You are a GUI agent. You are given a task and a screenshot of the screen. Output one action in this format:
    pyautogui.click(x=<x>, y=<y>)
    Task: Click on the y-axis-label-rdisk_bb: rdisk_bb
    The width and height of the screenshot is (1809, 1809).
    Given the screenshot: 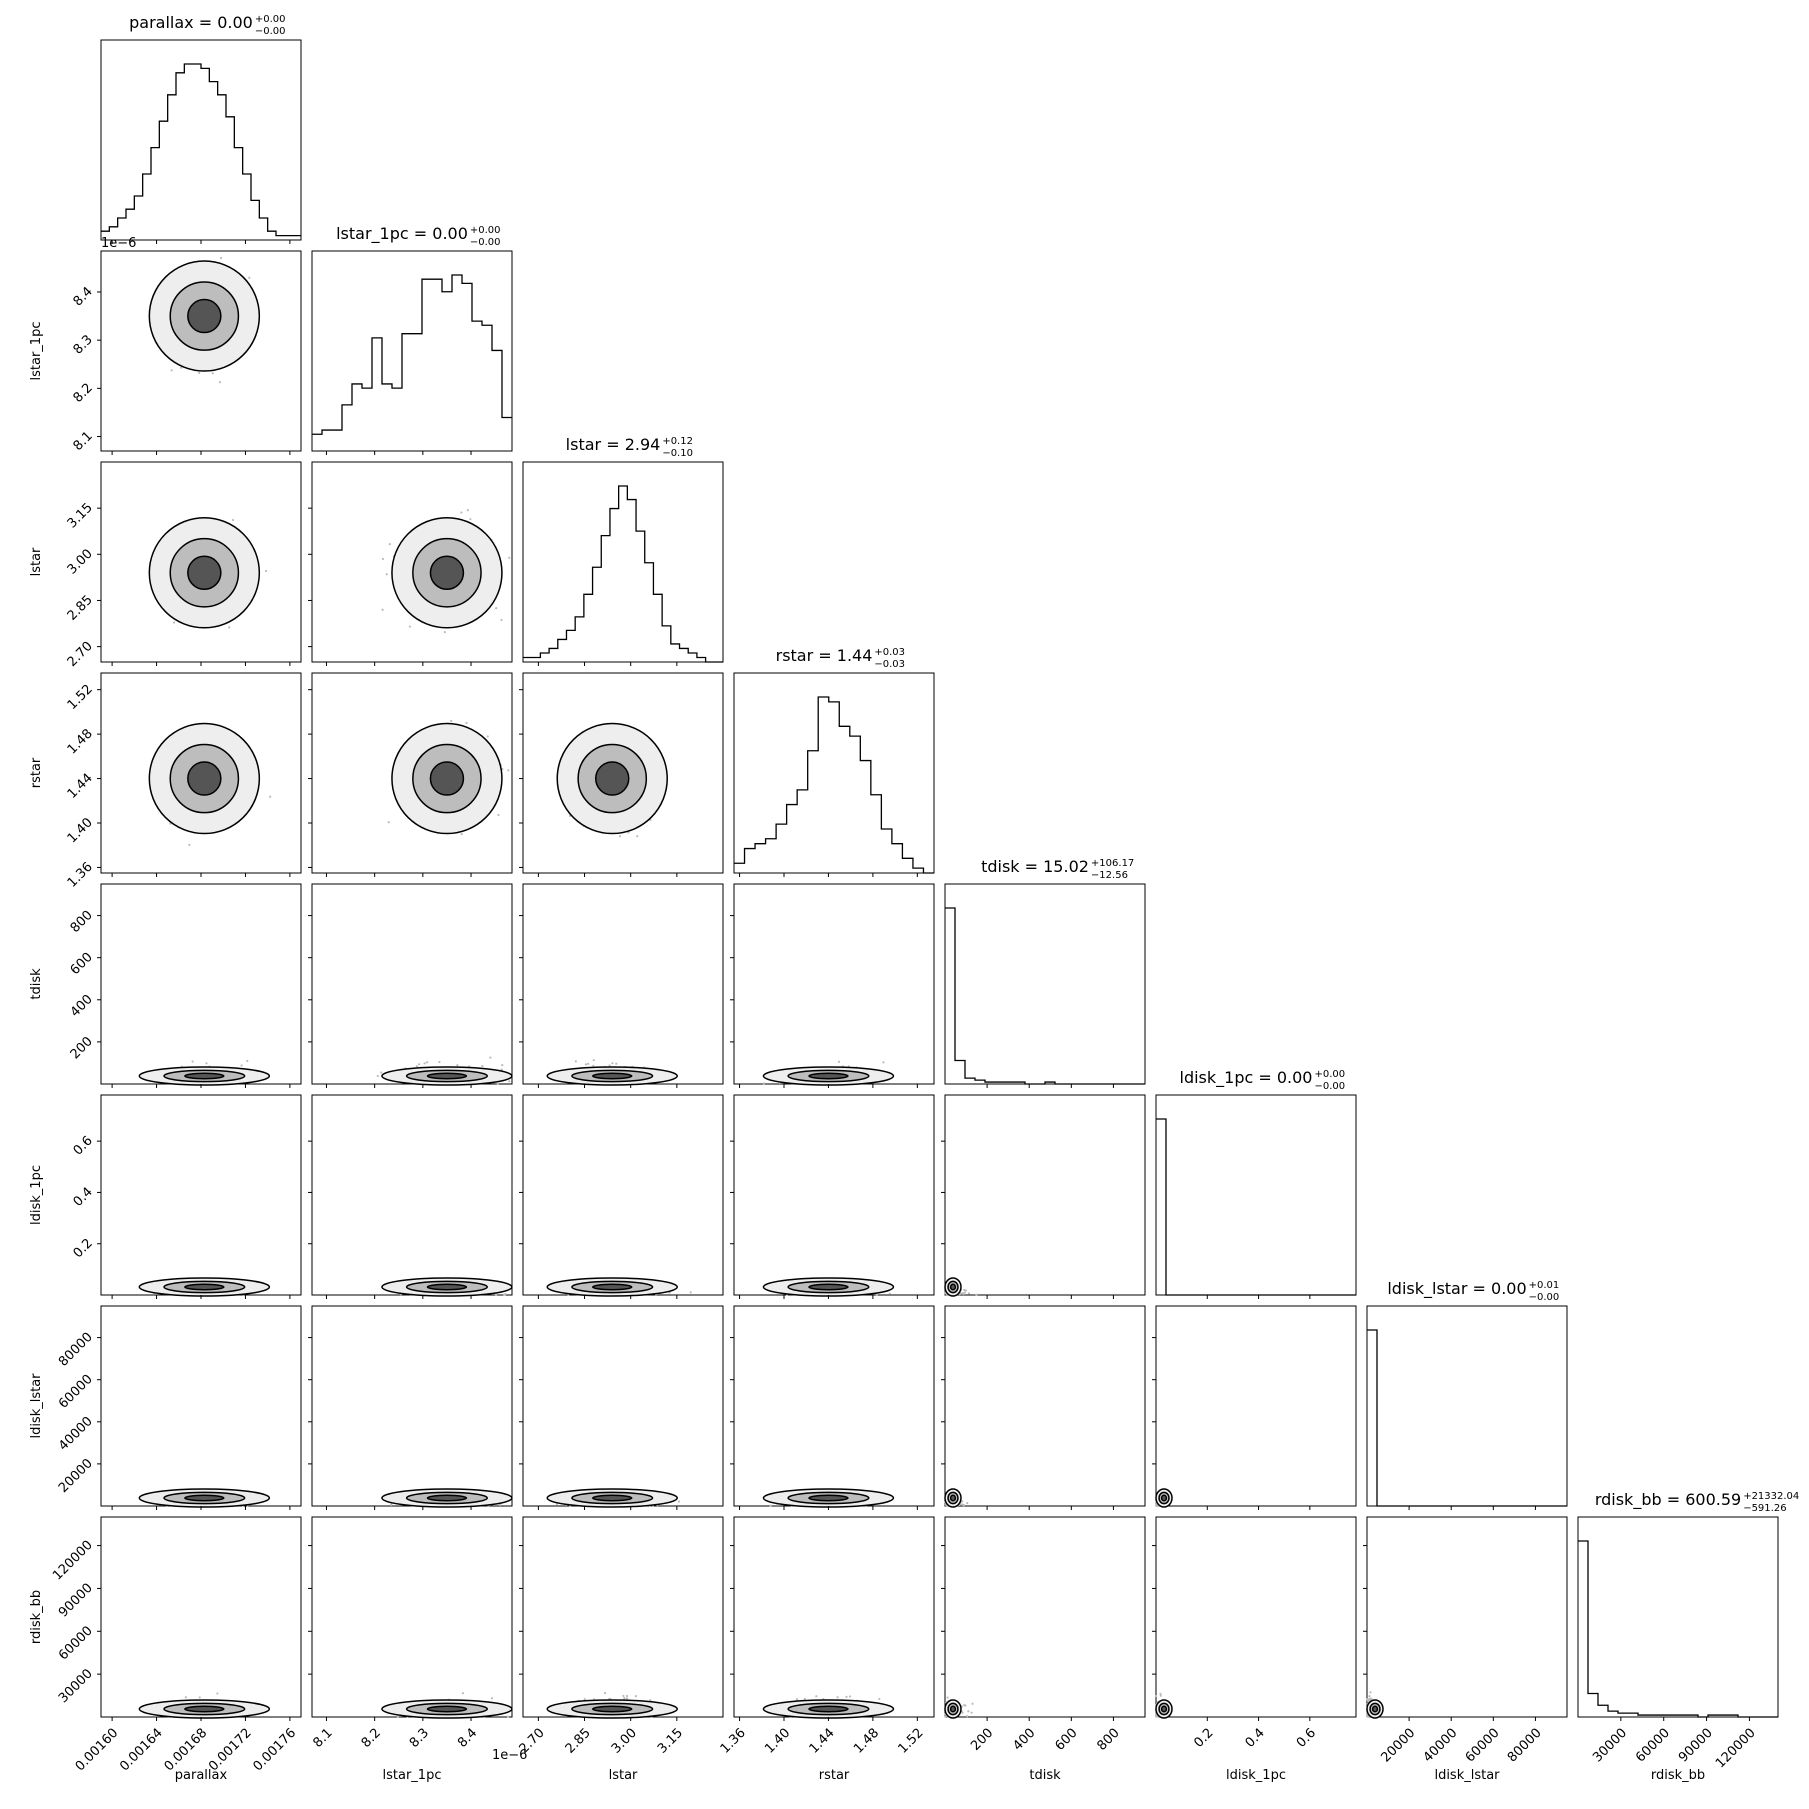 What is the action you would take?
    pyautogui.click(x=36, y=1617)
    